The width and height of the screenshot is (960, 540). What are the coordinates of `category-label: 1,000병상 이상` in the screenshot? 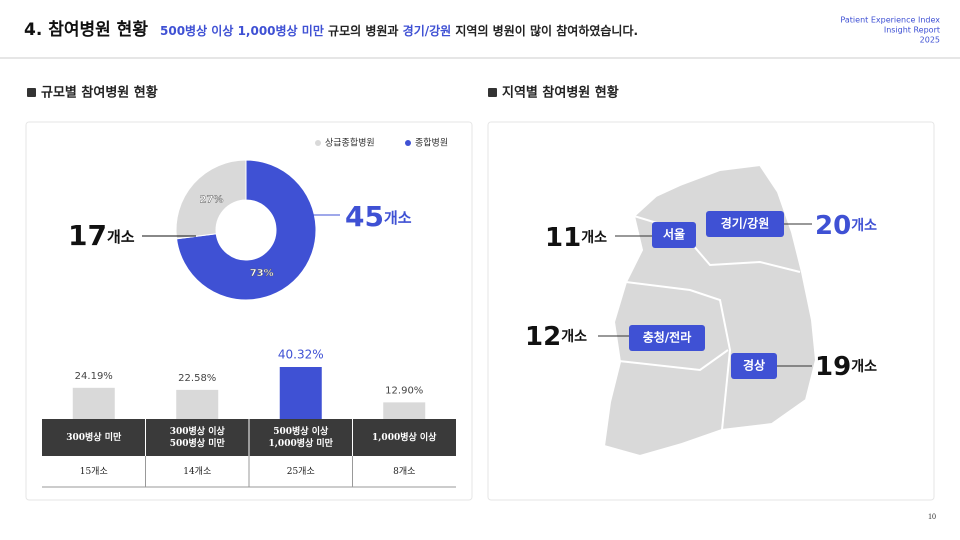 It's located at (404, 437).